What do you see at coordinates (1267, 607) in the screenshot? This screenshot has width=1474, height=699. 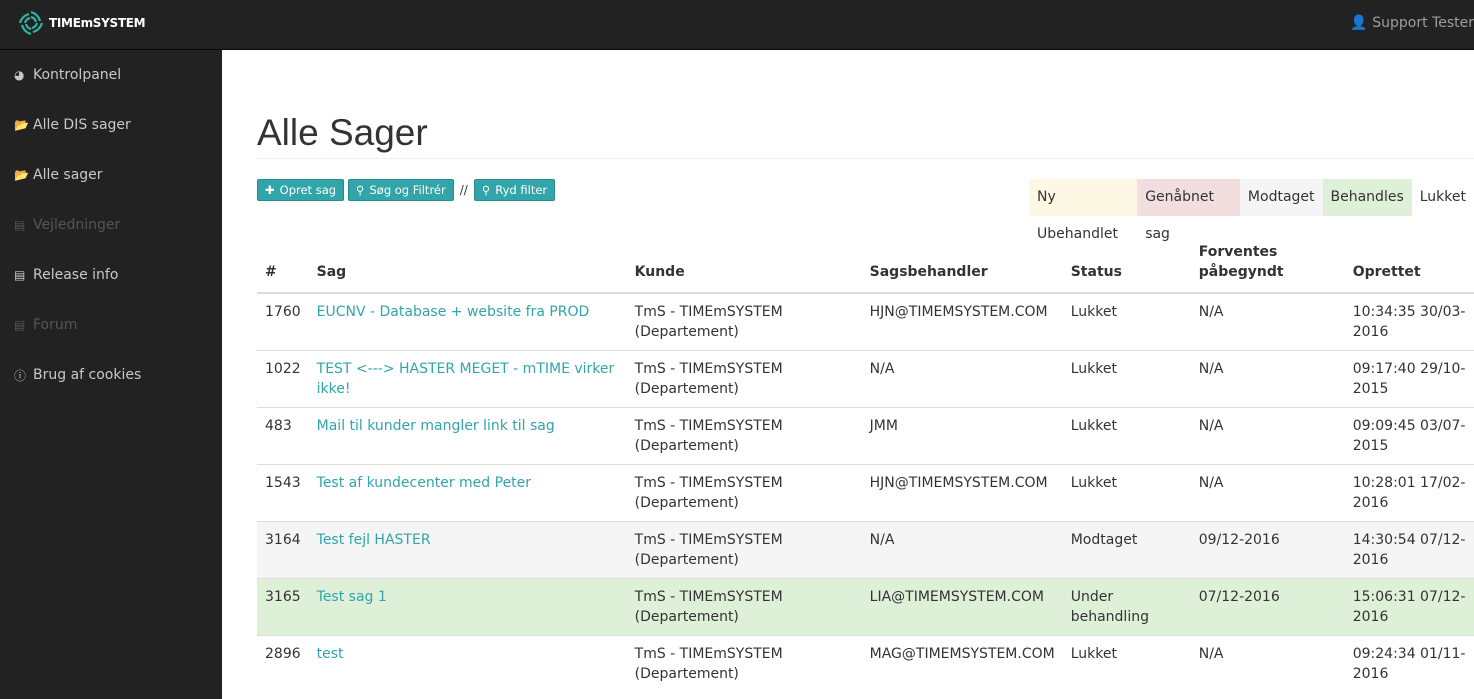 I see `expected-start: 07/12-2016` at bounding box center [1267, 607].